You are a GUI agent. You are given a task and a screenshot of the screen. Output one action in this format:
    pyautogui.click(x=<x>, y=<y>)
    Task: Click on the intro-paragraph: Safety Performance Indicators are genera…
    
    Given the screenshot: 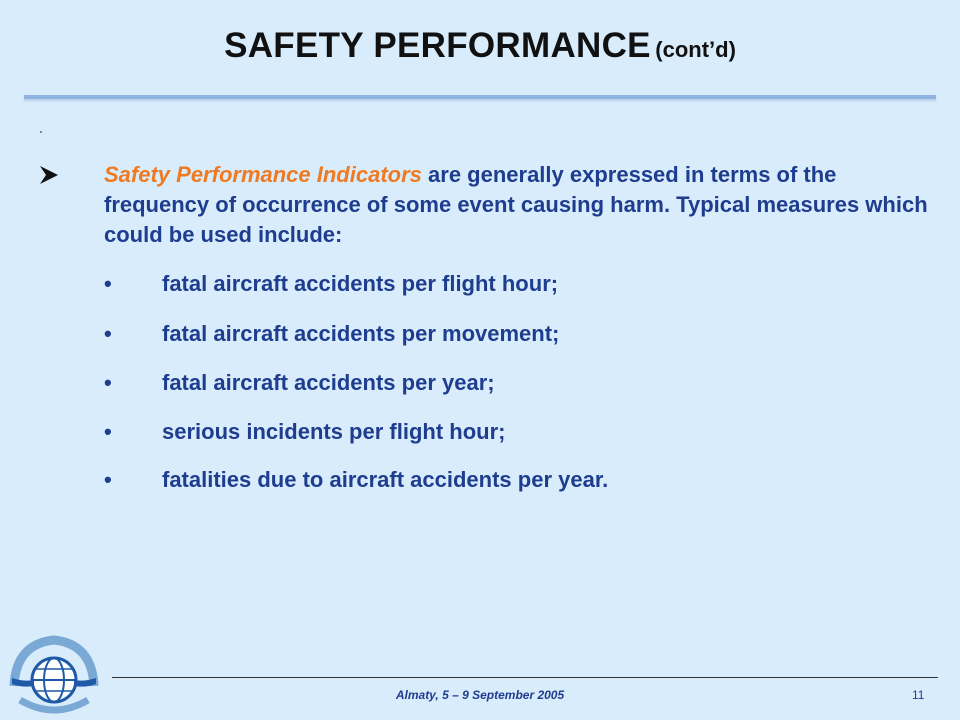 What is the action you would take?
    pyautogui.click(x=519, y=205)
    